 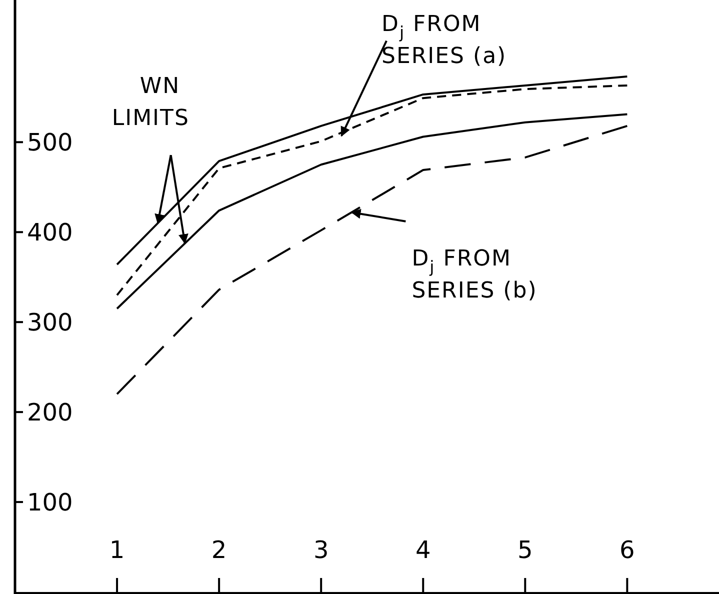 I want to click on y-tick-label: 100, so click(x=50, y=502).